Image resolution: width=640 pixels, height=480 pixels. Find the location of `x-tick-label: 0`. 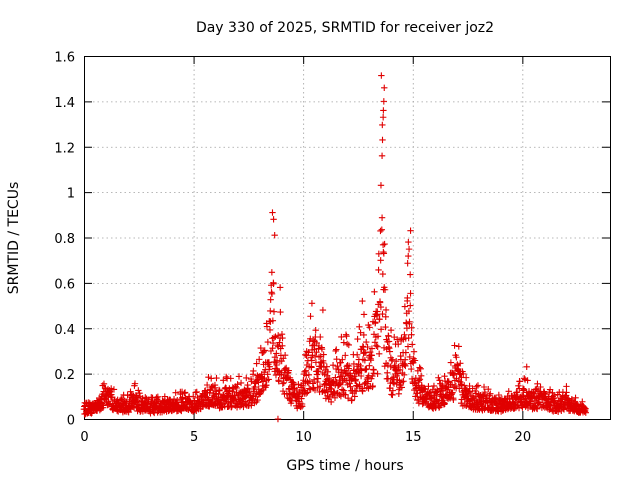

x-tick-label: 0 is located at coordinates (84, 437).